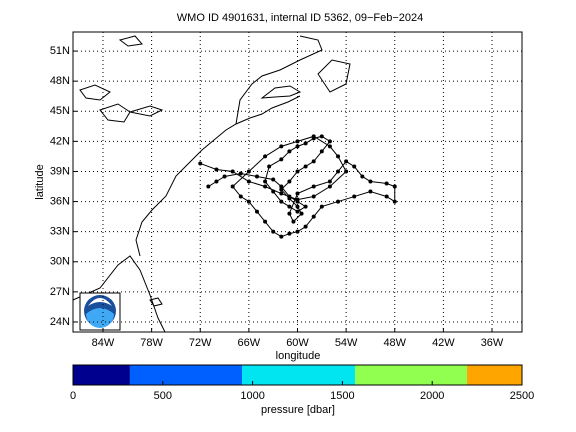 This screenshot has width=576, height=432. I want to click on y-tick-label: 30N, so click(60, 262).